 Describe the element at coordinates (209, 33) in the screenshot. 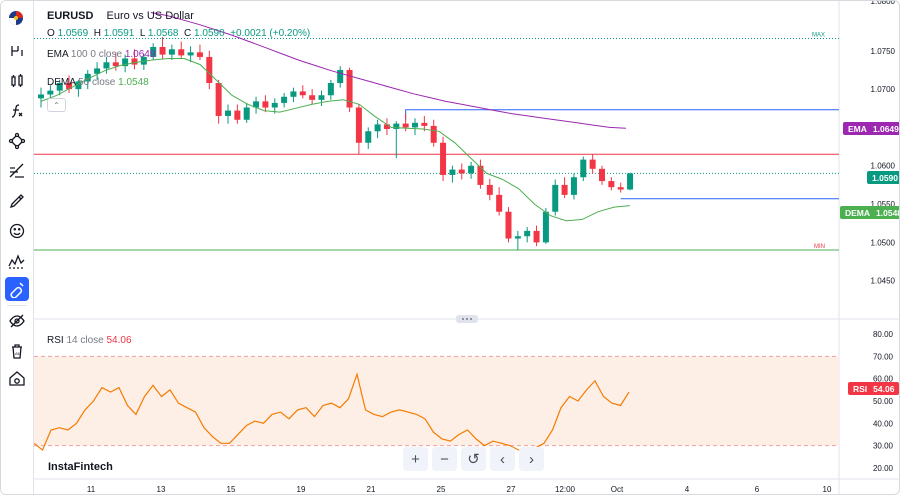

I see `close-value: 1.0590` at that location.